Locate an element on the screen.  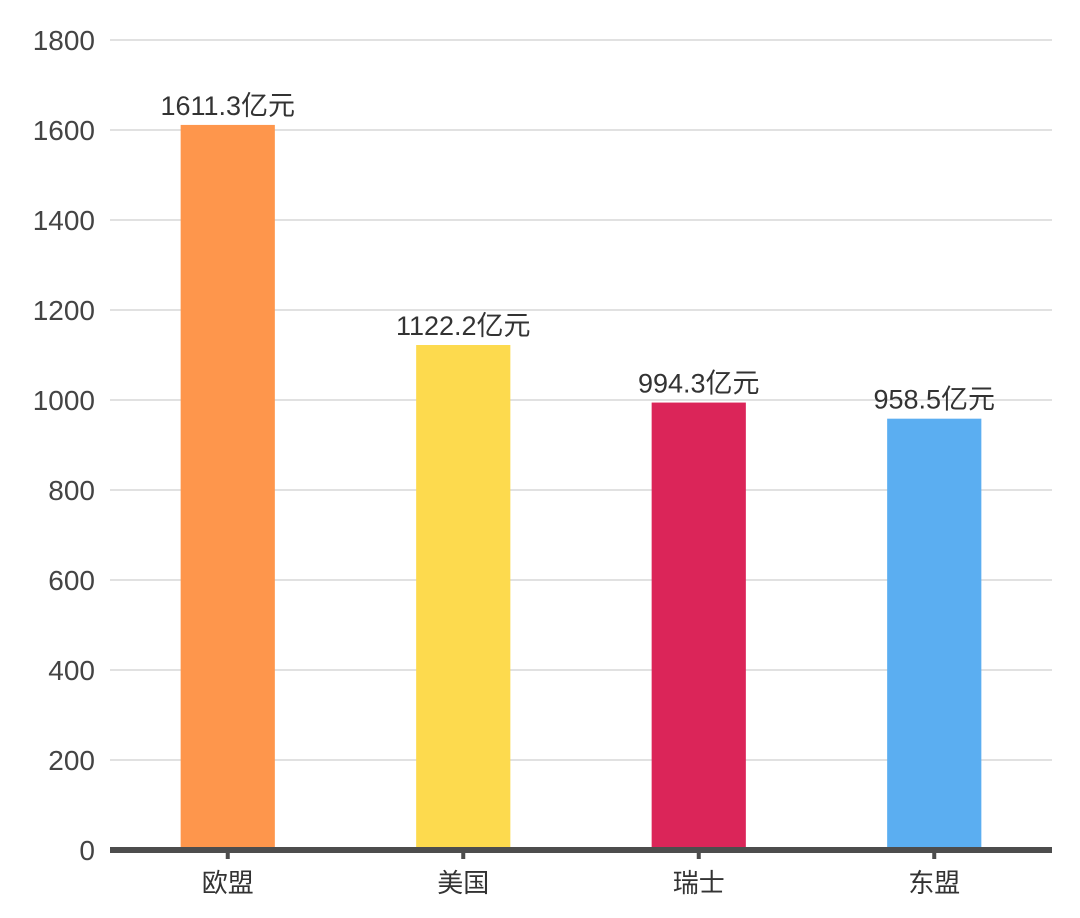
y-axis-tick-labels: 0 200 400 600 800 1000 1200 1400 1600 1800 is located at coordinates (64, 445).